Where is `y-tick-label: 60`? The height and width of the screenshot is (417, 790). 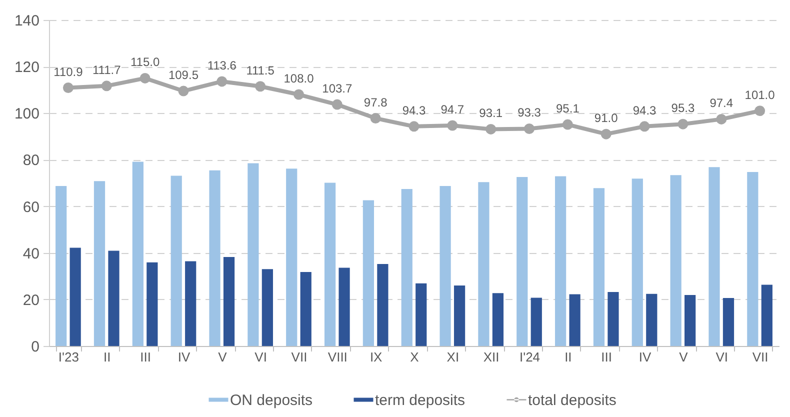 y-tick-label: 60 is located at coordinates (31, 207).